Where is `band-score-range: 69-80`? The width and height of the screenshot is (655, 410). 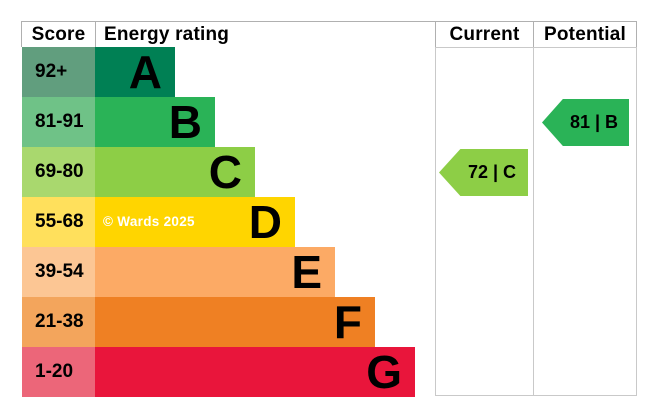
band-score-range: 69-80 is located at coordinates (58, 172).